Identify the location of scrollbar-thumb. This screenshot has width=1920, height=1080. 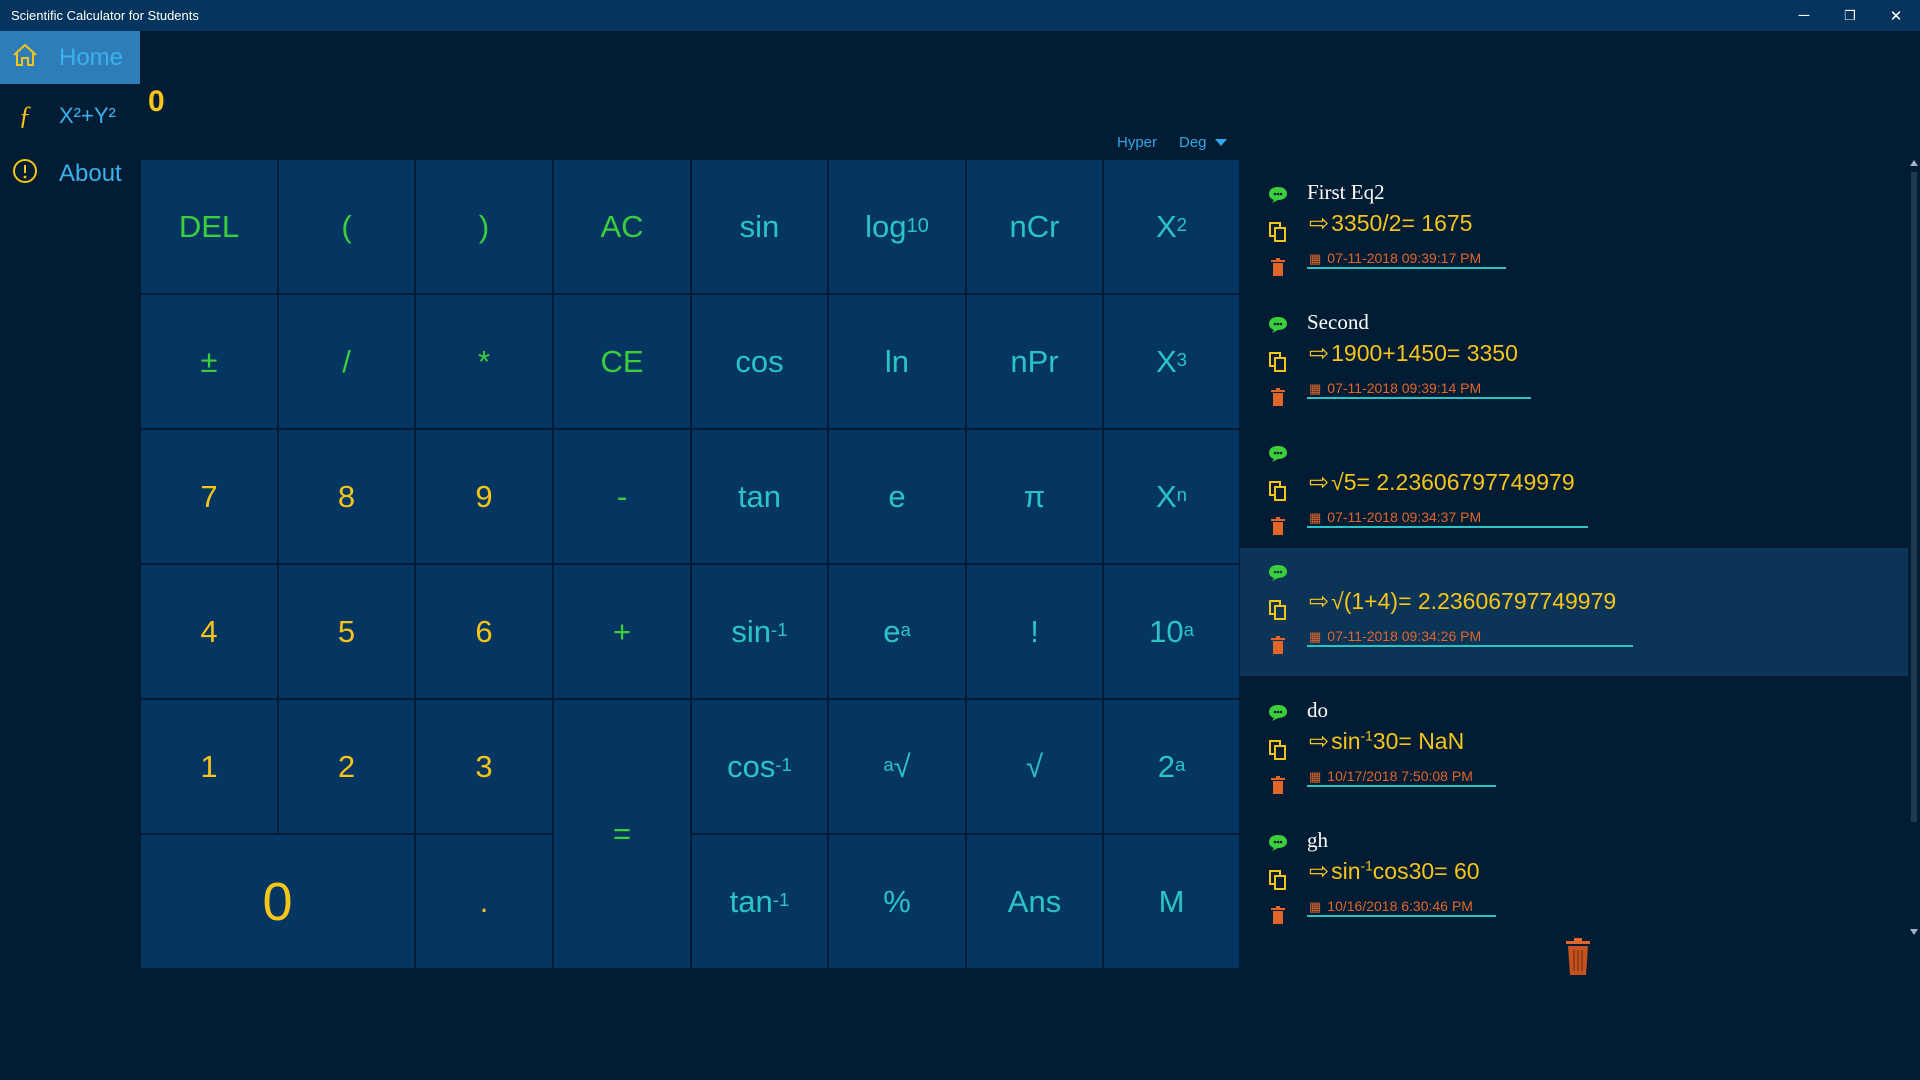
(1914, 497).